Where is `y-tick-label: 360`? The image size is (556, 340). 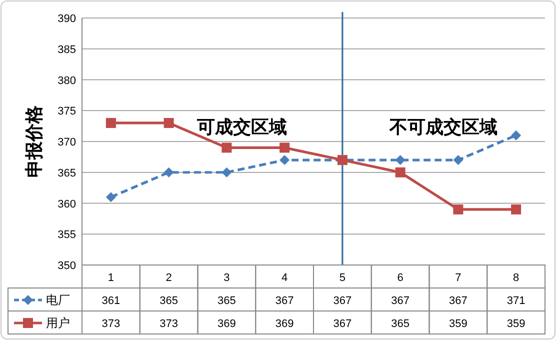
y-tick-label: 360 is located at coordinates (67, 204).